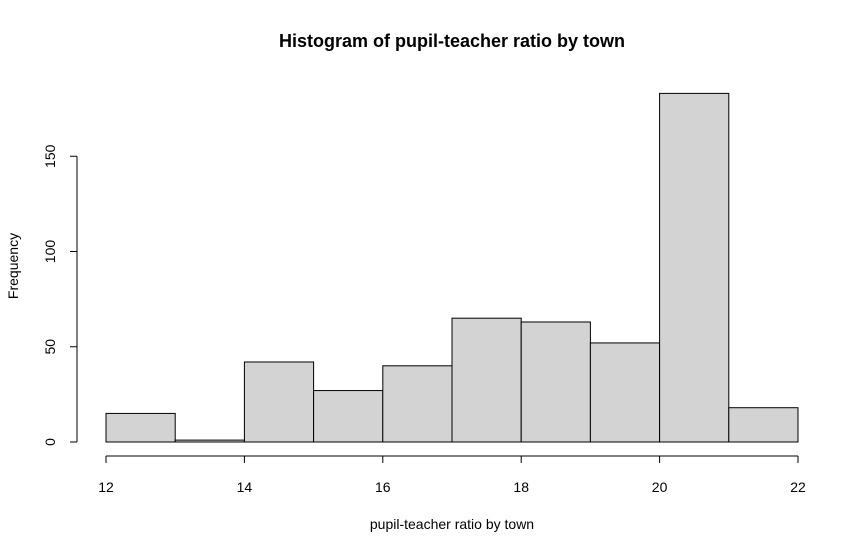  Describe the element at coordinates (50, 347) in the screenshot. I see `y-tick-label-50: 50` at that location.